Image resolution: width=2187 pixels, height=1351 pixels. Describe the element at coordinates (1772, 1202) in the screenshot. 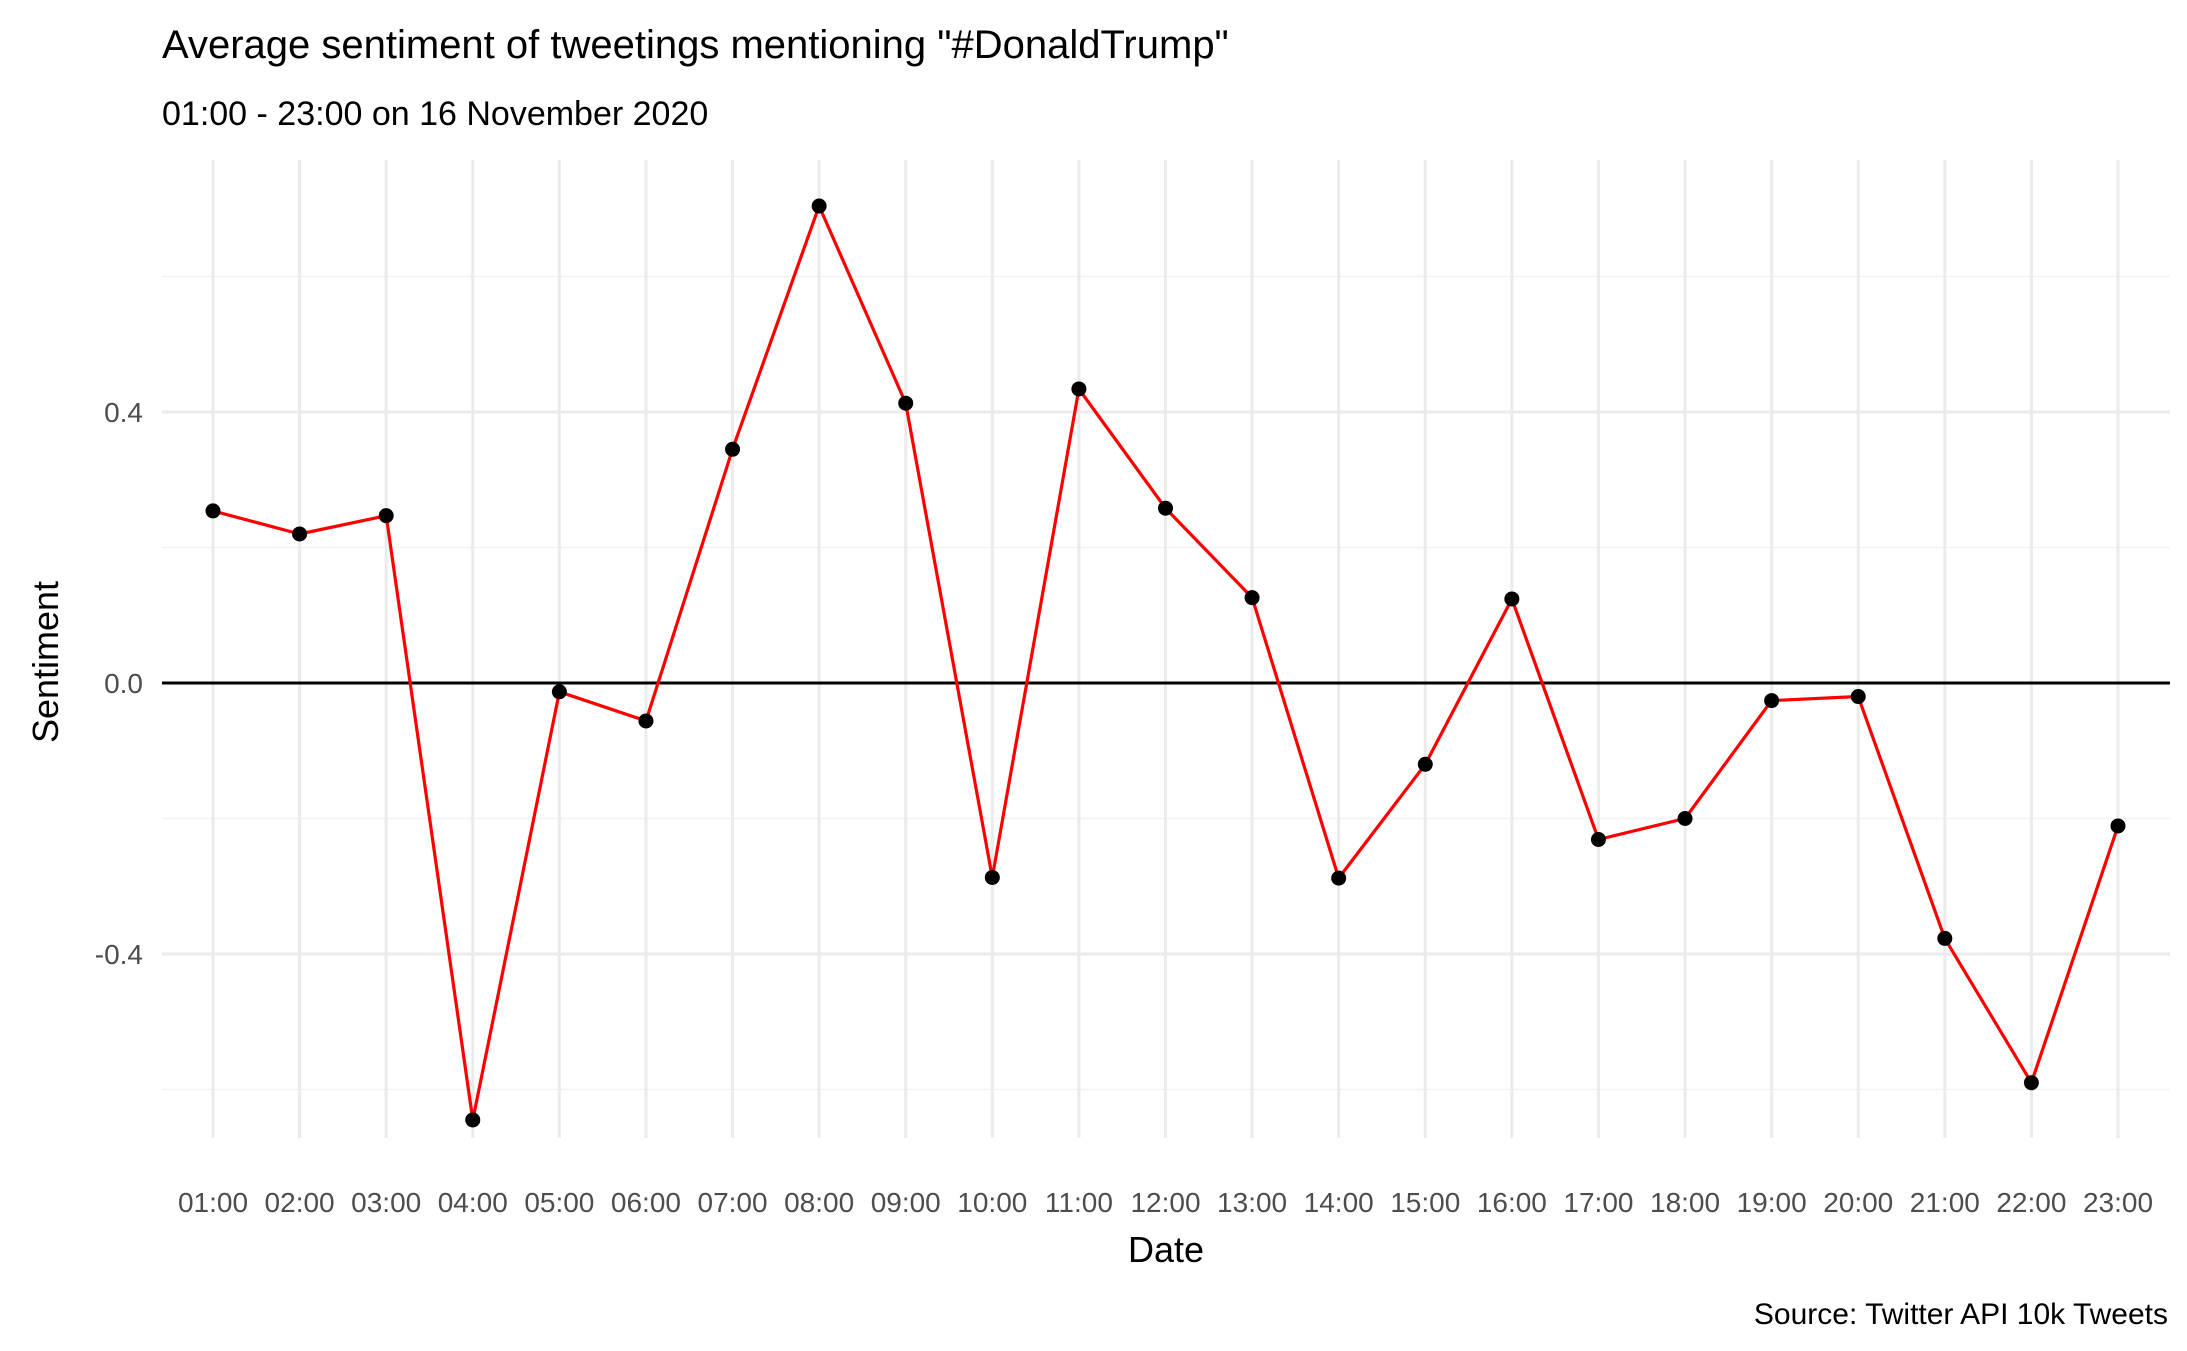

I see `x-tick-label: 19:00` at that location.